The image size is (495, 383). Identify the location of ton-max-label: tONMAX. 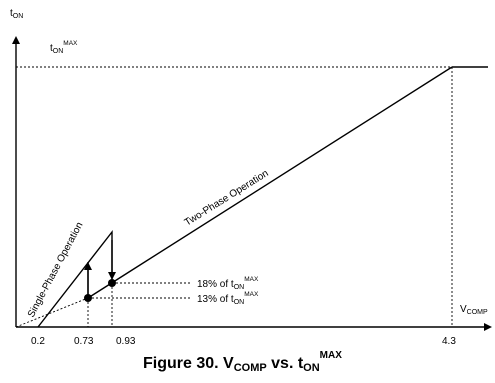
(64, 47).